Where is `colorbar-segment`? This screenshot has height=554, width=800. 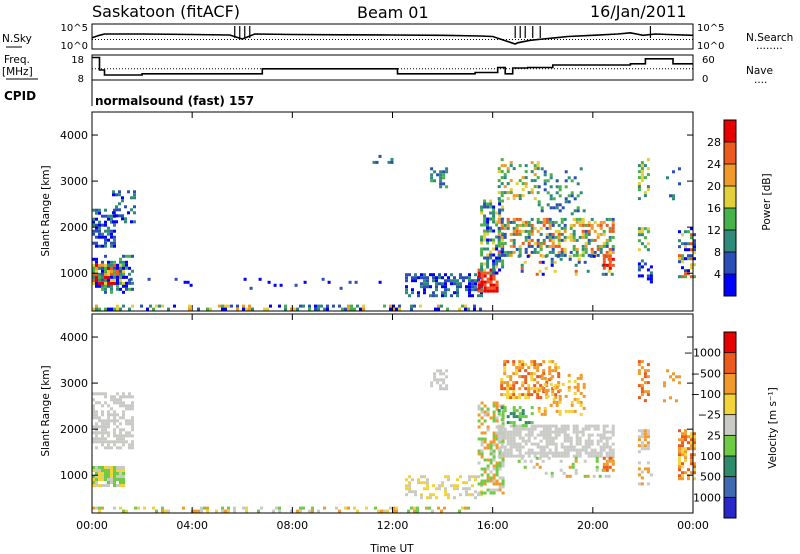 colorbar-segment is located at coordinates (730, 342).